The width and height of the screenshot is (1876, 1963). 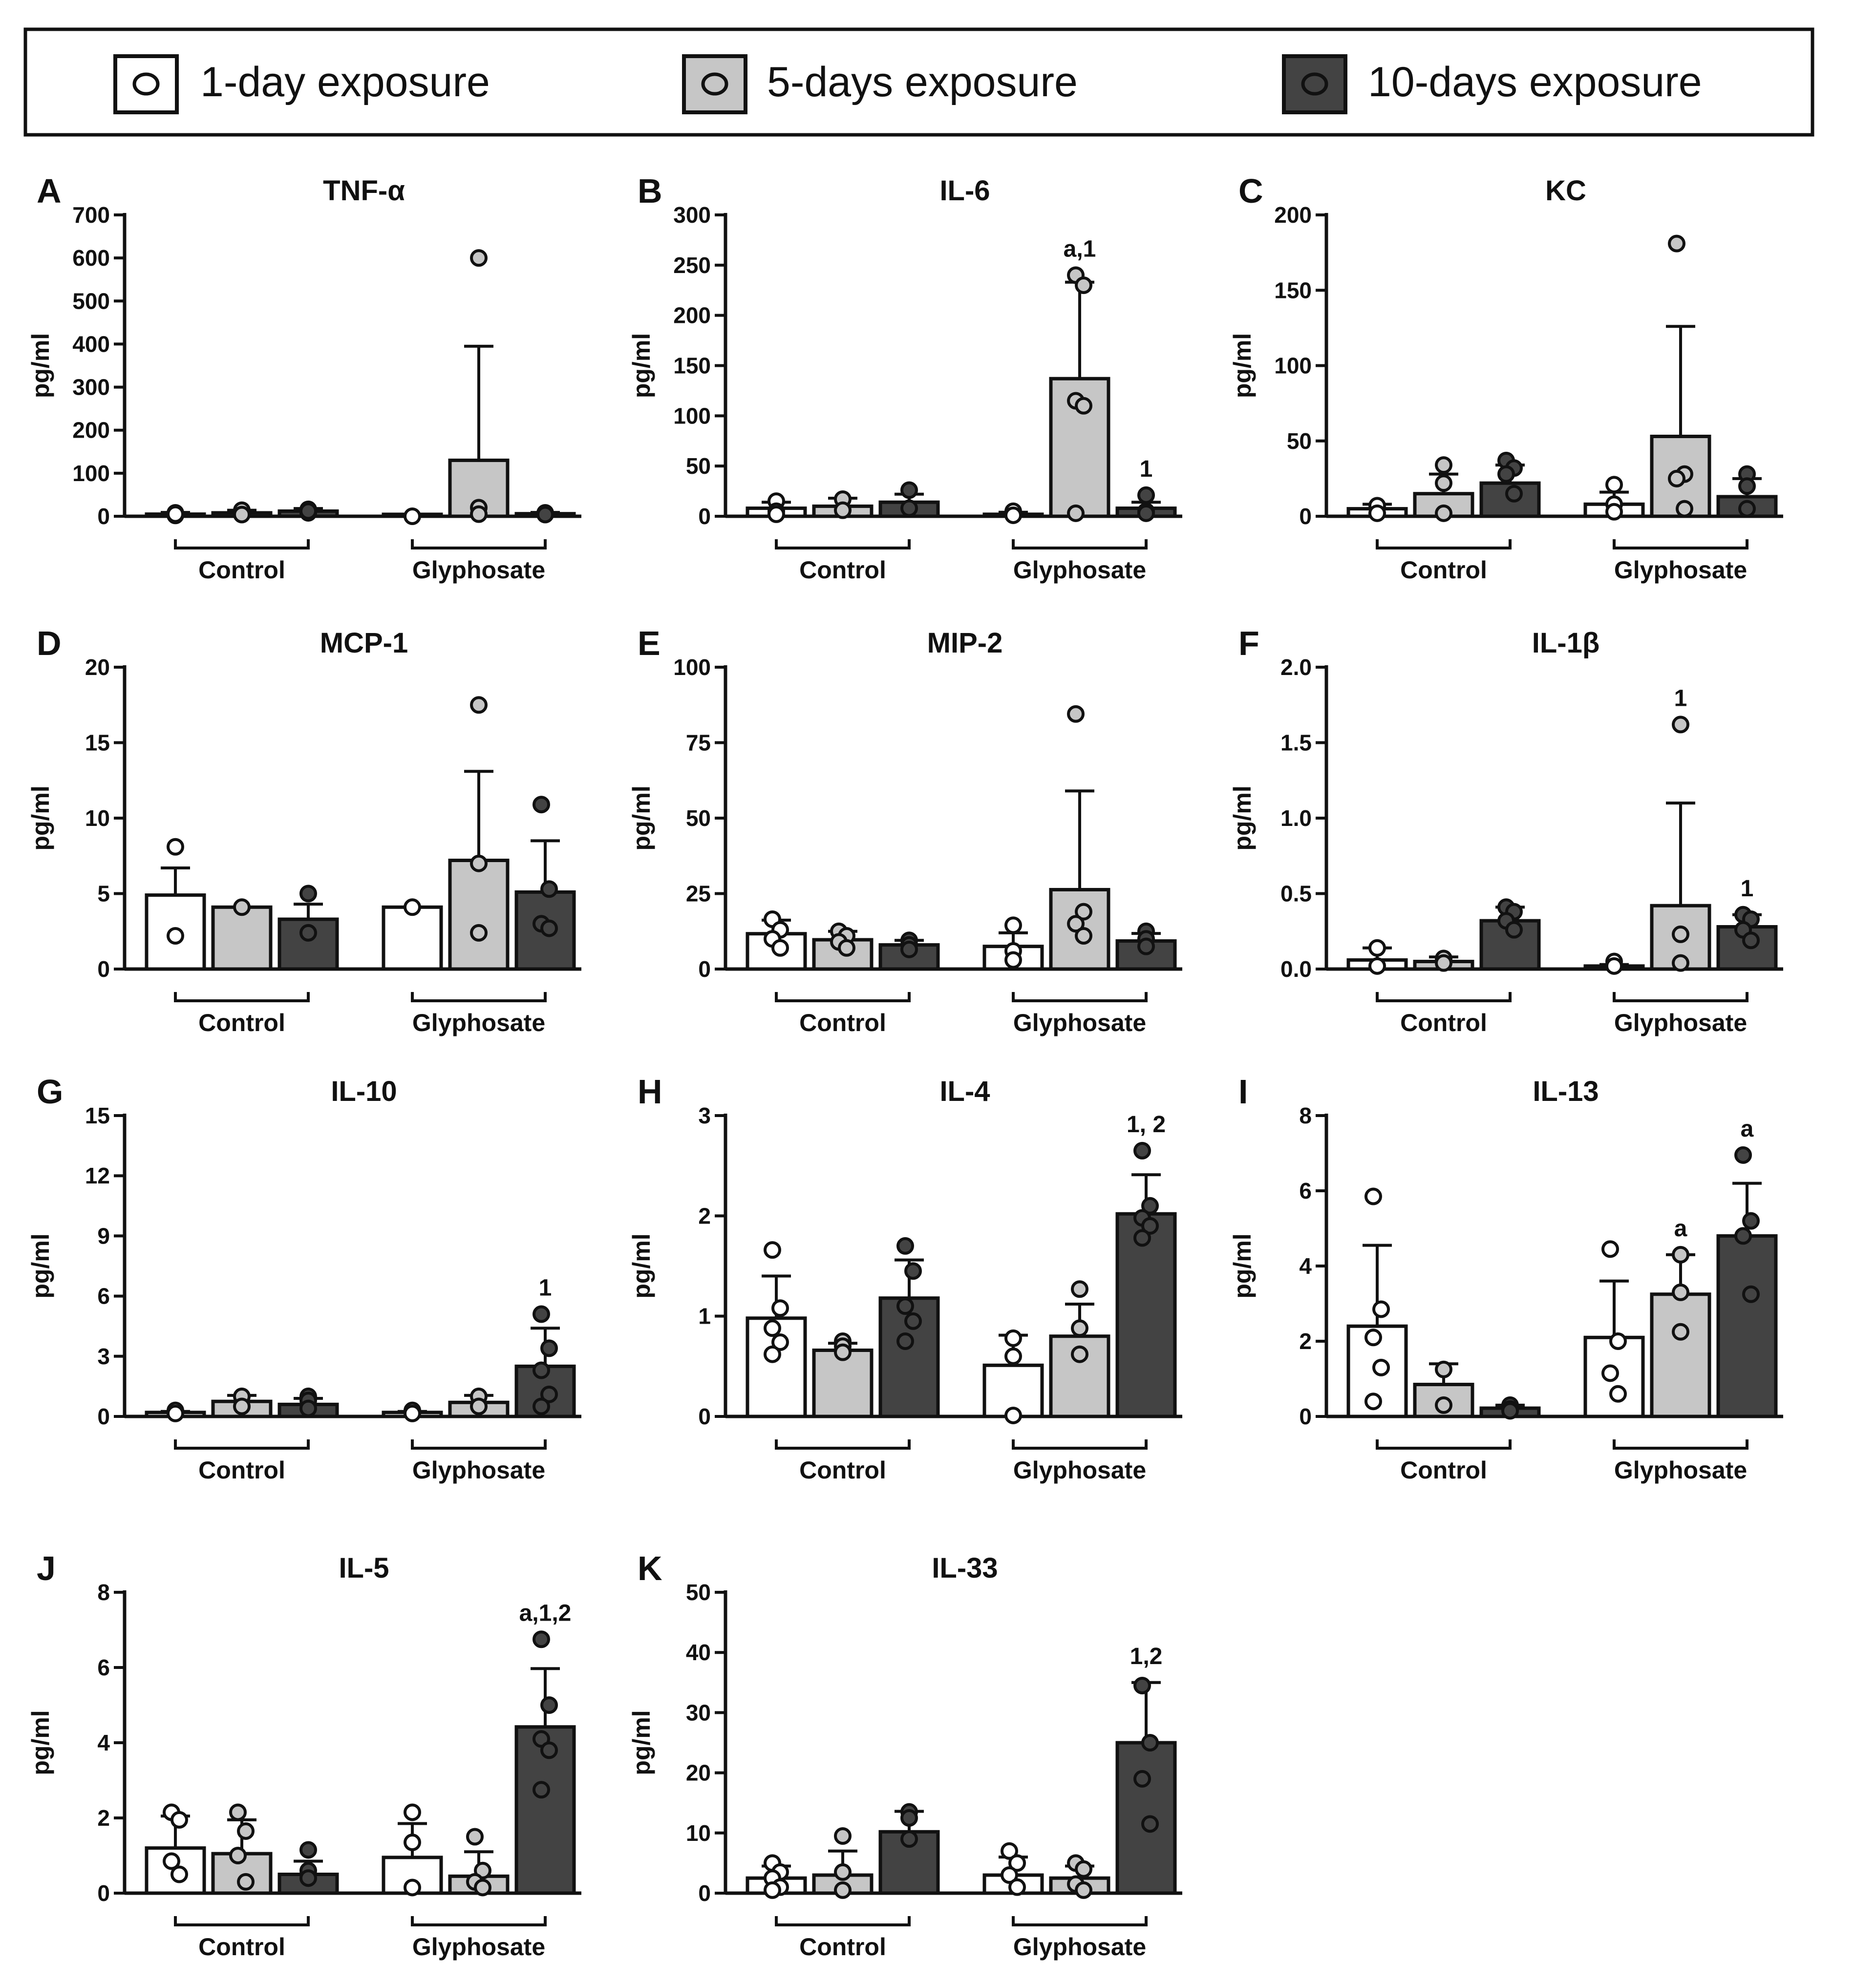 I want to click on panel-letter: E, so click(x=649, y=643).